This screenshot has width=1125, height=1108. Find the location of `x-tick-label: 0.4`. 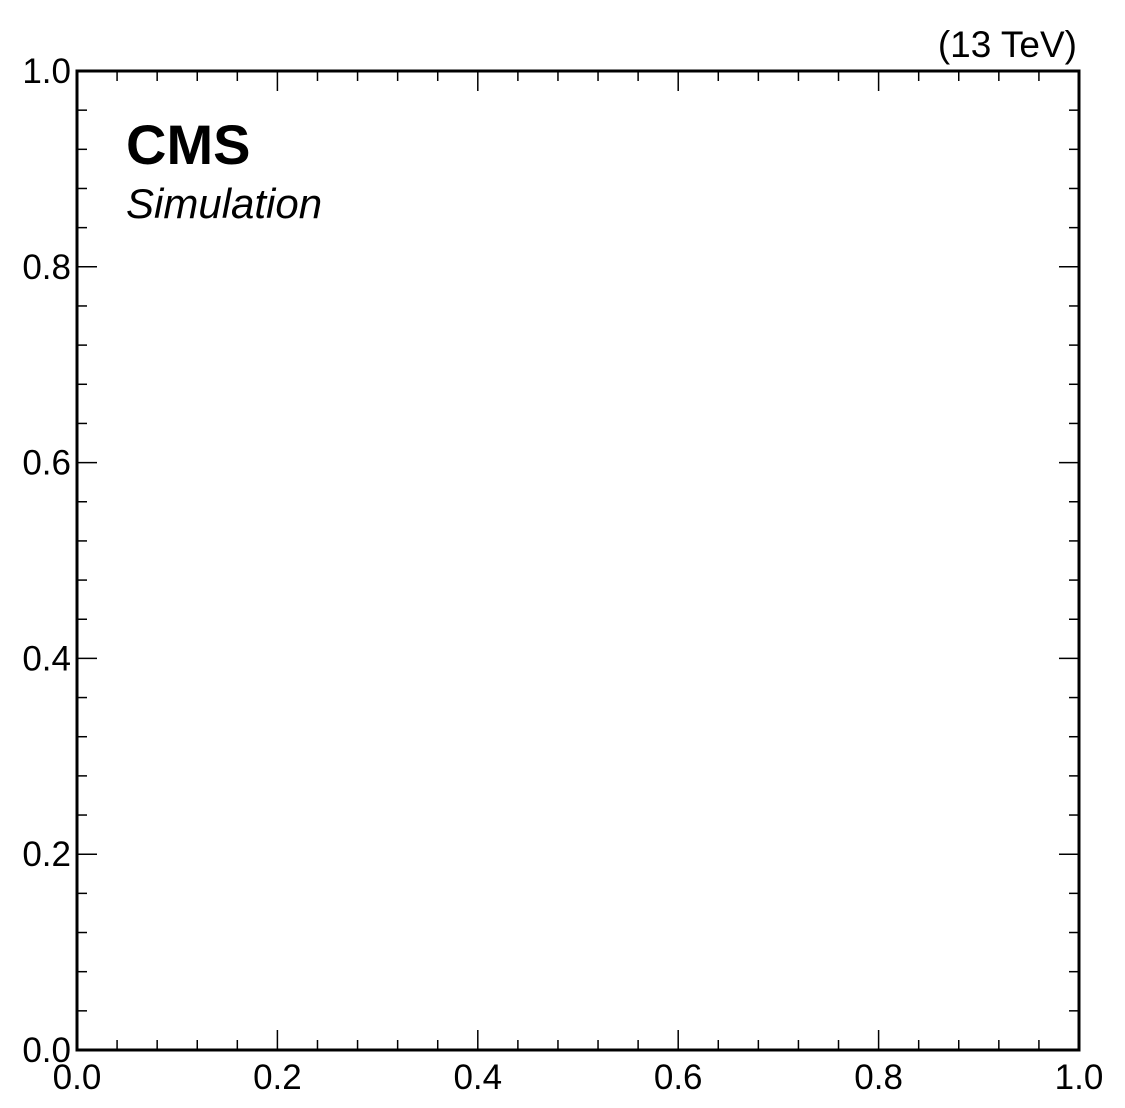

x-tick-label: 0.4 is located at coordinates (477, 1077).